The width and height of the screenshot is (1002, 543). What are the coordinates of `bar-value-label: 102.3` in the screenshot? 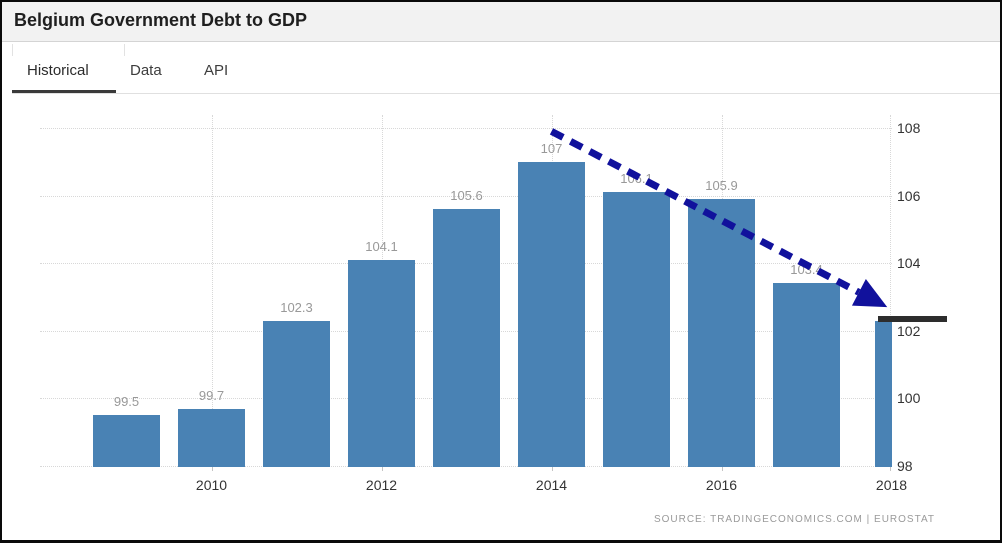 It's located at (296, 307).